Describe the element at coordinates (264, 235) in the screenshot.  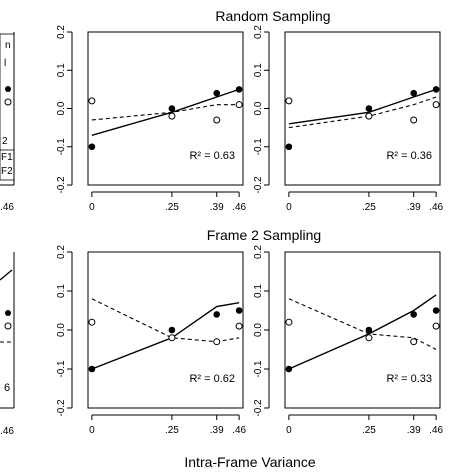
I see `frame2-sampling-title: Frame 2 Sampling` at that location.